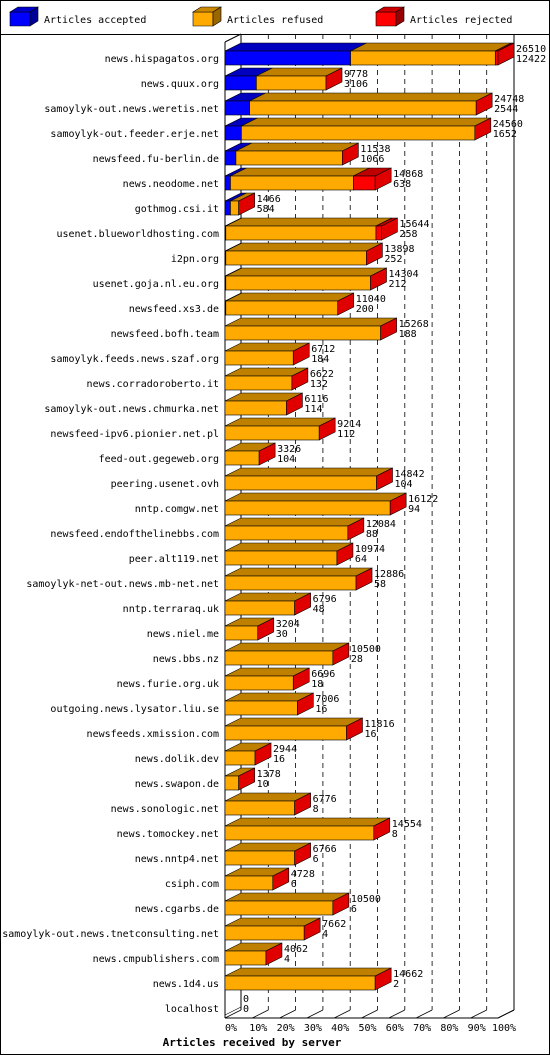  Describe the element at coordinates (165, 484) in the screenshot. I see `row-label: peering.usenet.ovh` at that location.